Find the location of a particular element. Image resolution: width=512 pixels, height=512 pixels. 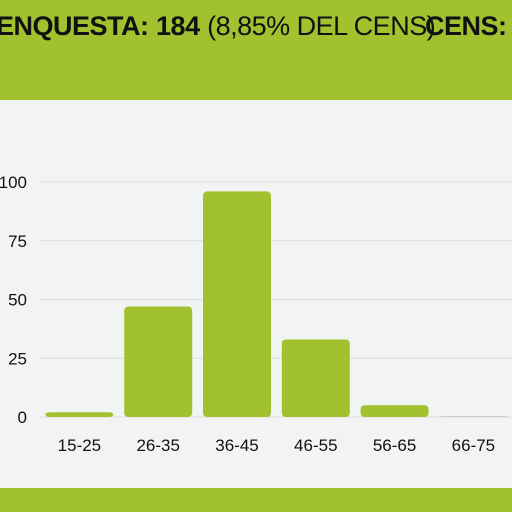

census-summary: CENS: 2 is located at coordinates (468, 26).